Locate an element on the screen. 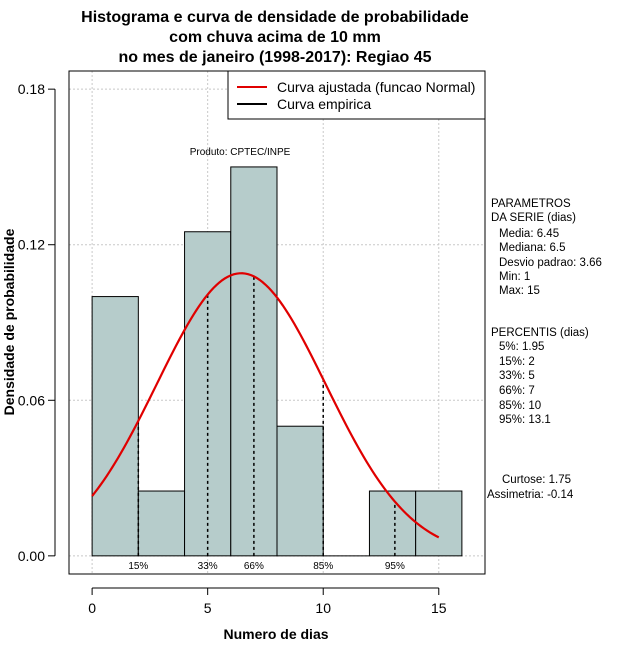  x-tick-label: 5 is located at coordinates (208, 608).